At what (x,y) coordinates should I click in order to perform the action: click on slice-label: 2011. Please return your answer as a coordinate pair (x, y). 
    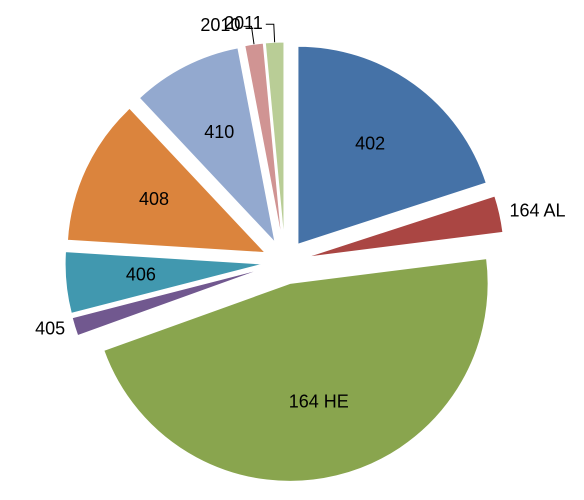
    Looking at the image, I should click on (243, 23).